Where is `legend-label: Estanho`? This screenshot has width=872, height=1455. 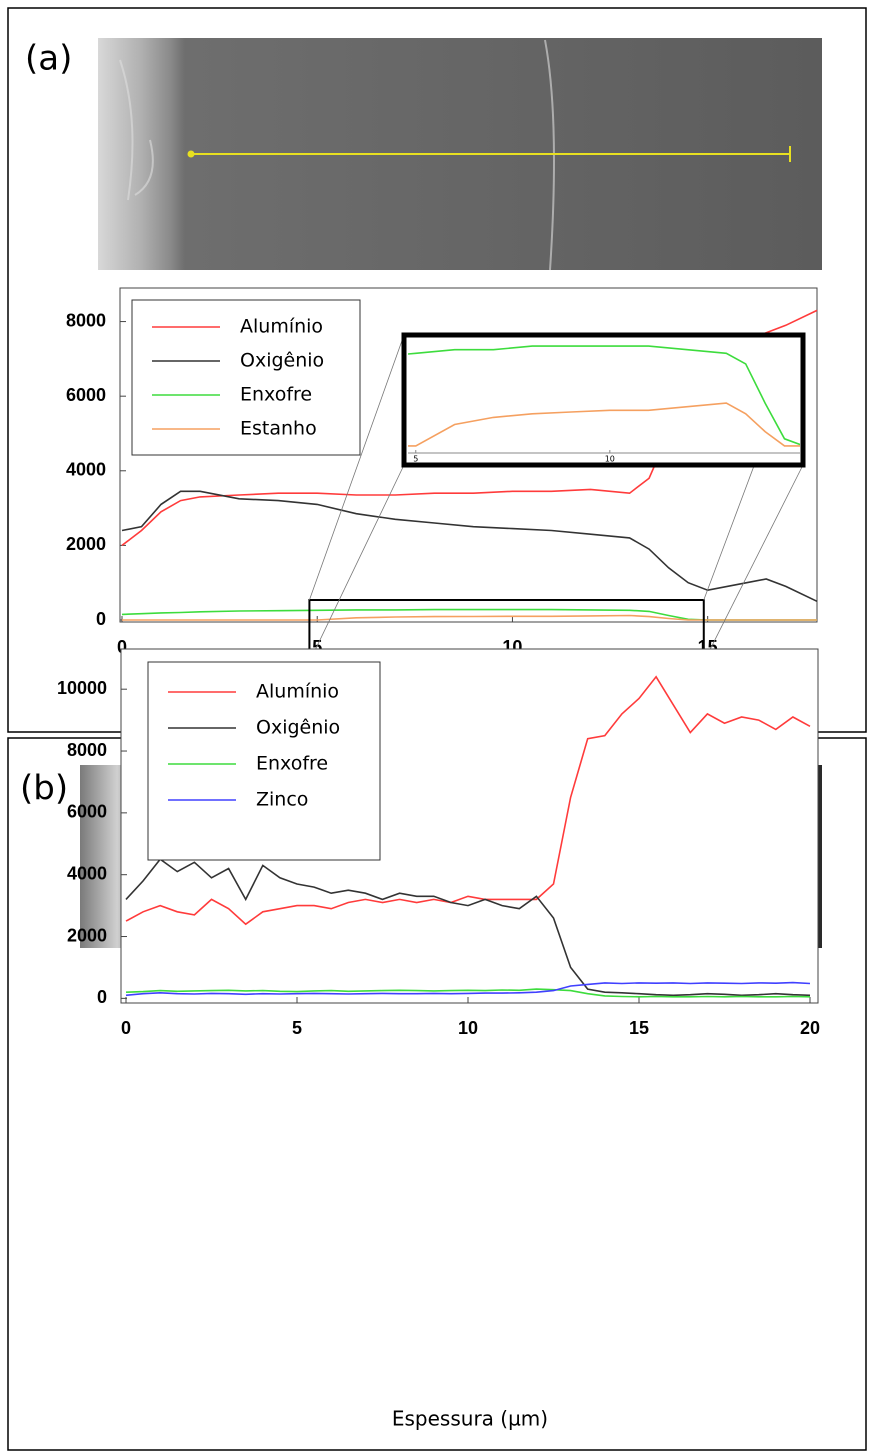
legend-label: Estanho is located at coordinates (278, 429).